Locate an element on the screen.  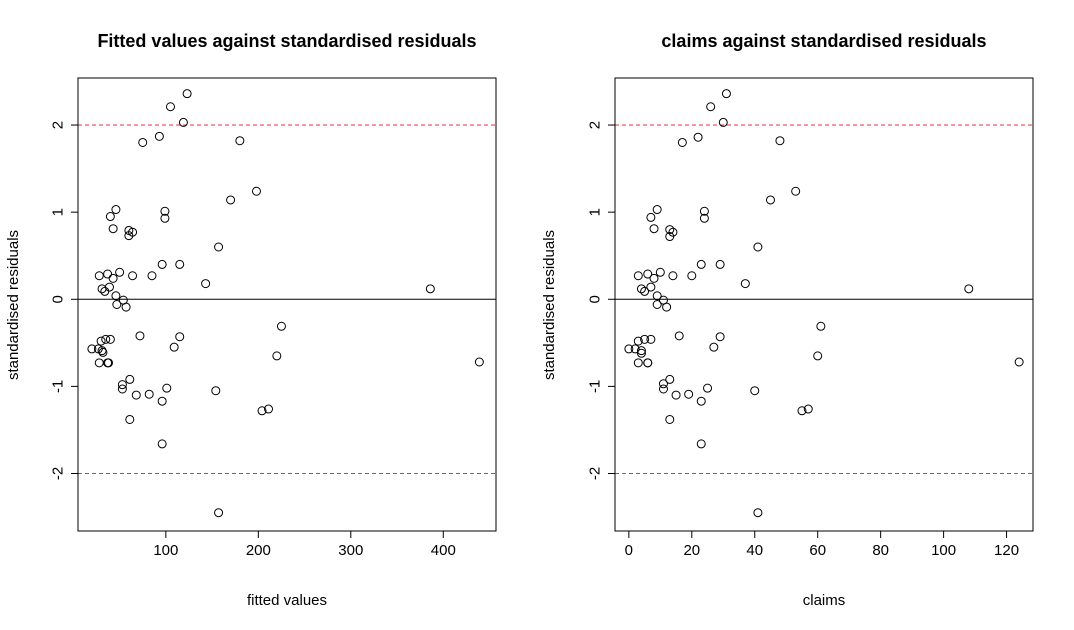
x-tick-label: 200 is located at coordinates (258, 550).